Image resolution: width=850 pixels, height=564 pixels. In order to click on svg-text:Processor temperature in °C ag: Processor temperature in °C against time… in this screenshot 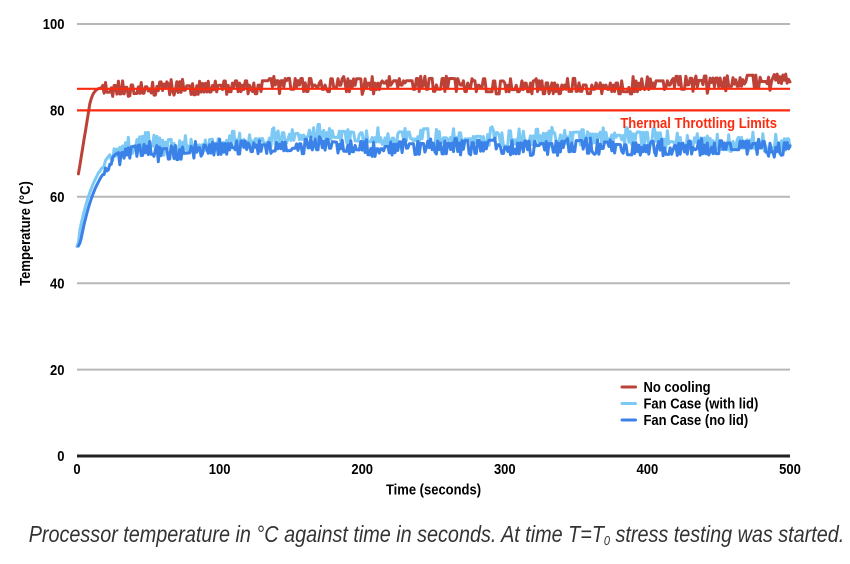, I will do `click(437, 534)`.